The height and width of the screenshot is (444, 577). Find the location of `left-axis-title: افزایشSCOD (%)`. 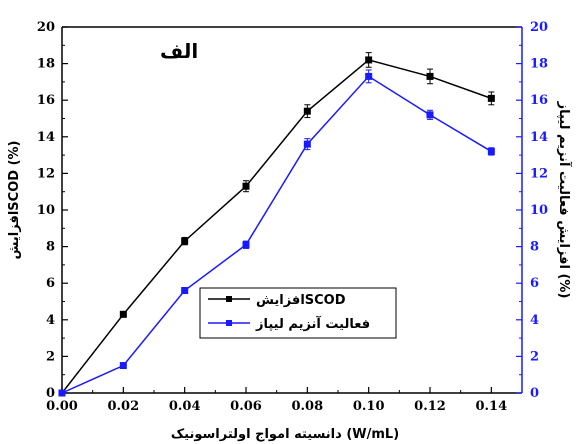

left-axis-title: افزایشSCOD (%) is located at coordinates (14, 200).